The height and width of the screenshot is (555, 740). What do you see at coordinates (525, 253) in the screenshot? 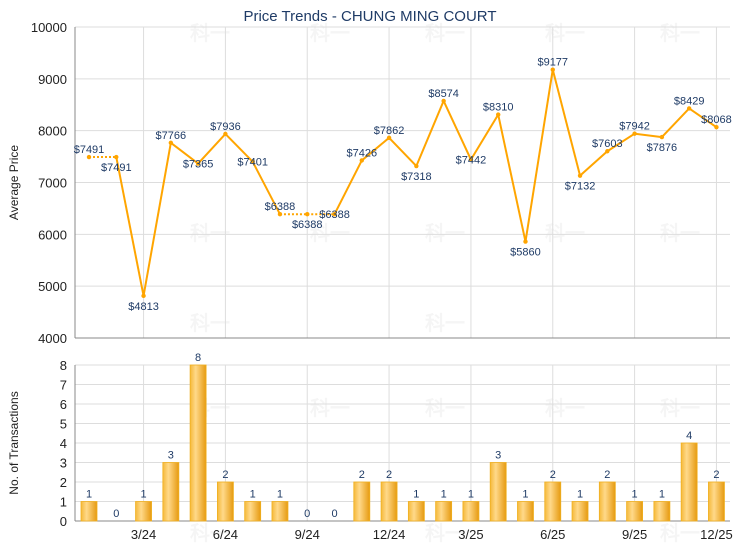
I see `data-label: $5860` at bounding box center [525, 253].